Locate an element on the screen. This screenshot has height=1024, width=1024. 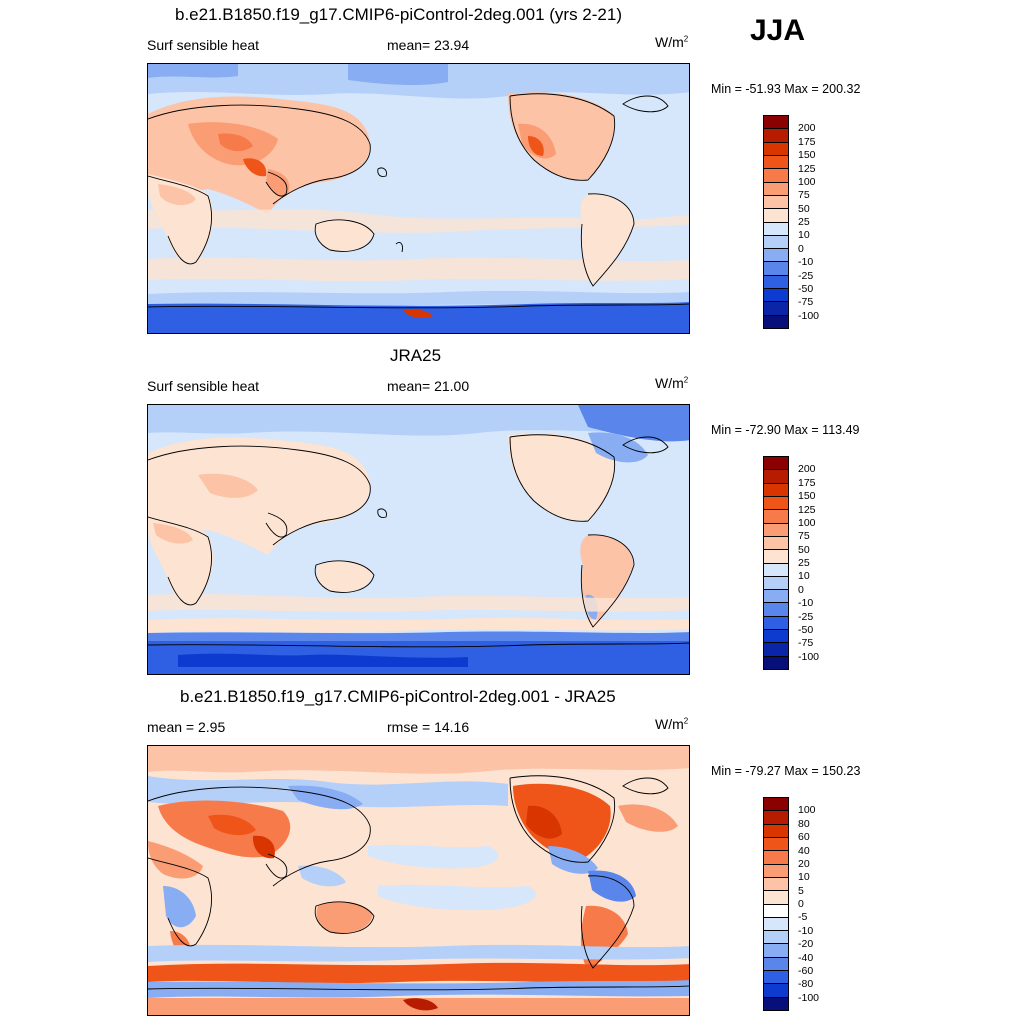
panel-3-mean-label: mean = 2.95 is located at coordinates (186, 727).